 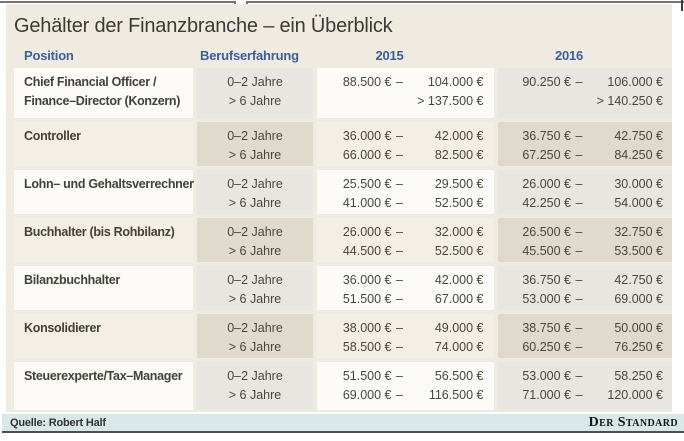 What do you see at coordinates (585, 347) in the screenshot?
I see `salary-range: 60.250 € – 76.250 €` at bounding box center [585, 347].